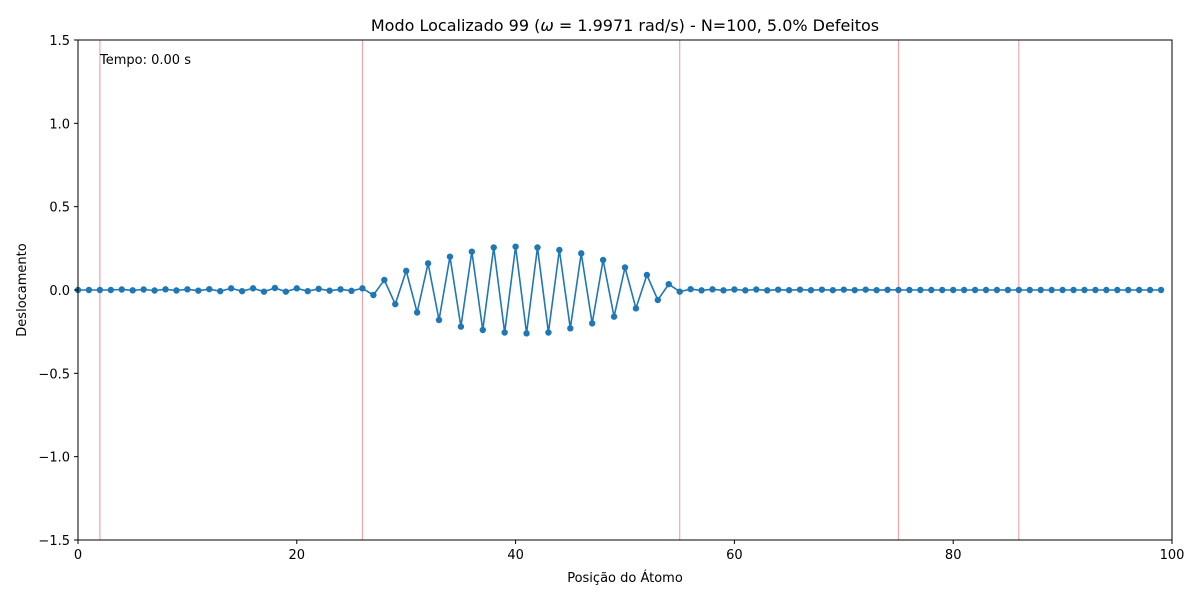 The width and height of the screenshot is (1200, 604). What do you see at coordinates (297, 555) in the screenshot?
I see `x-tick-label: 20` at bounding box center [297, 555].